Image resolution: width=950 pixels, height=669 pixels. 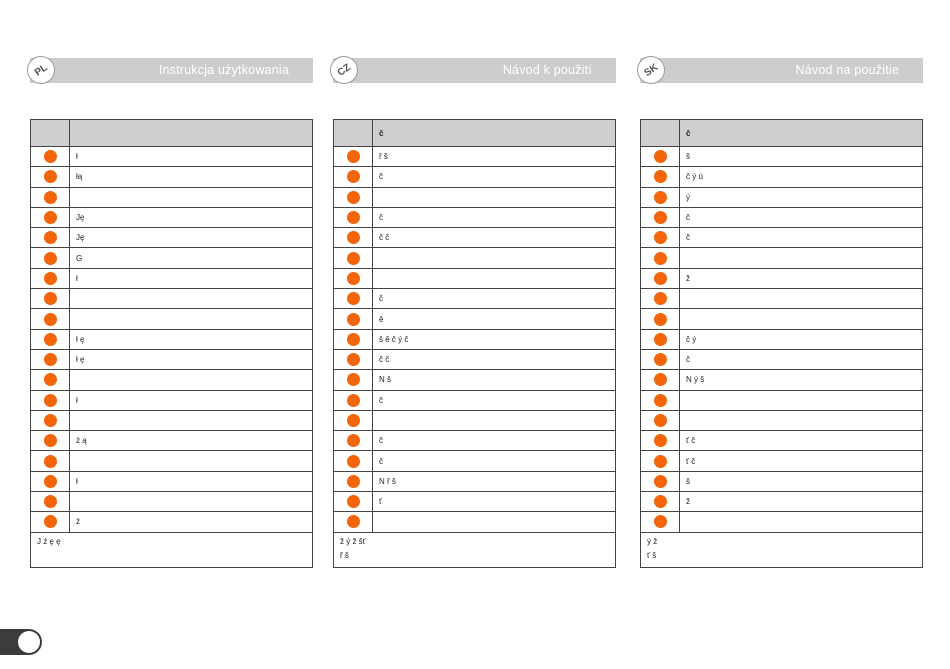 What do you see at coordinates (801, 177) in the screenshot?
I see `row-label: č ý ú` at bounding box center [801, 177].